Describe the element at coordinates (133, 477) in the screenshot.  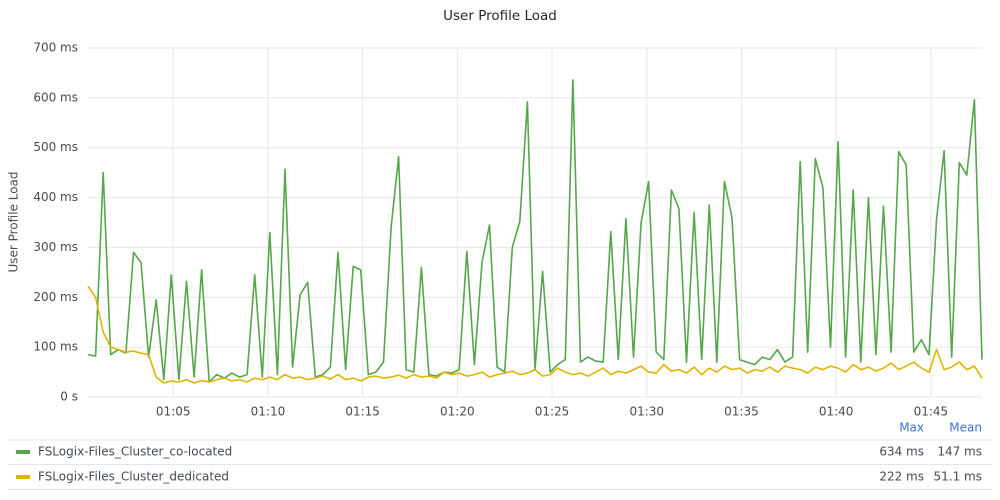
I see `legend-label: FSLogix-Files_Cluster_dedicated` at that location.